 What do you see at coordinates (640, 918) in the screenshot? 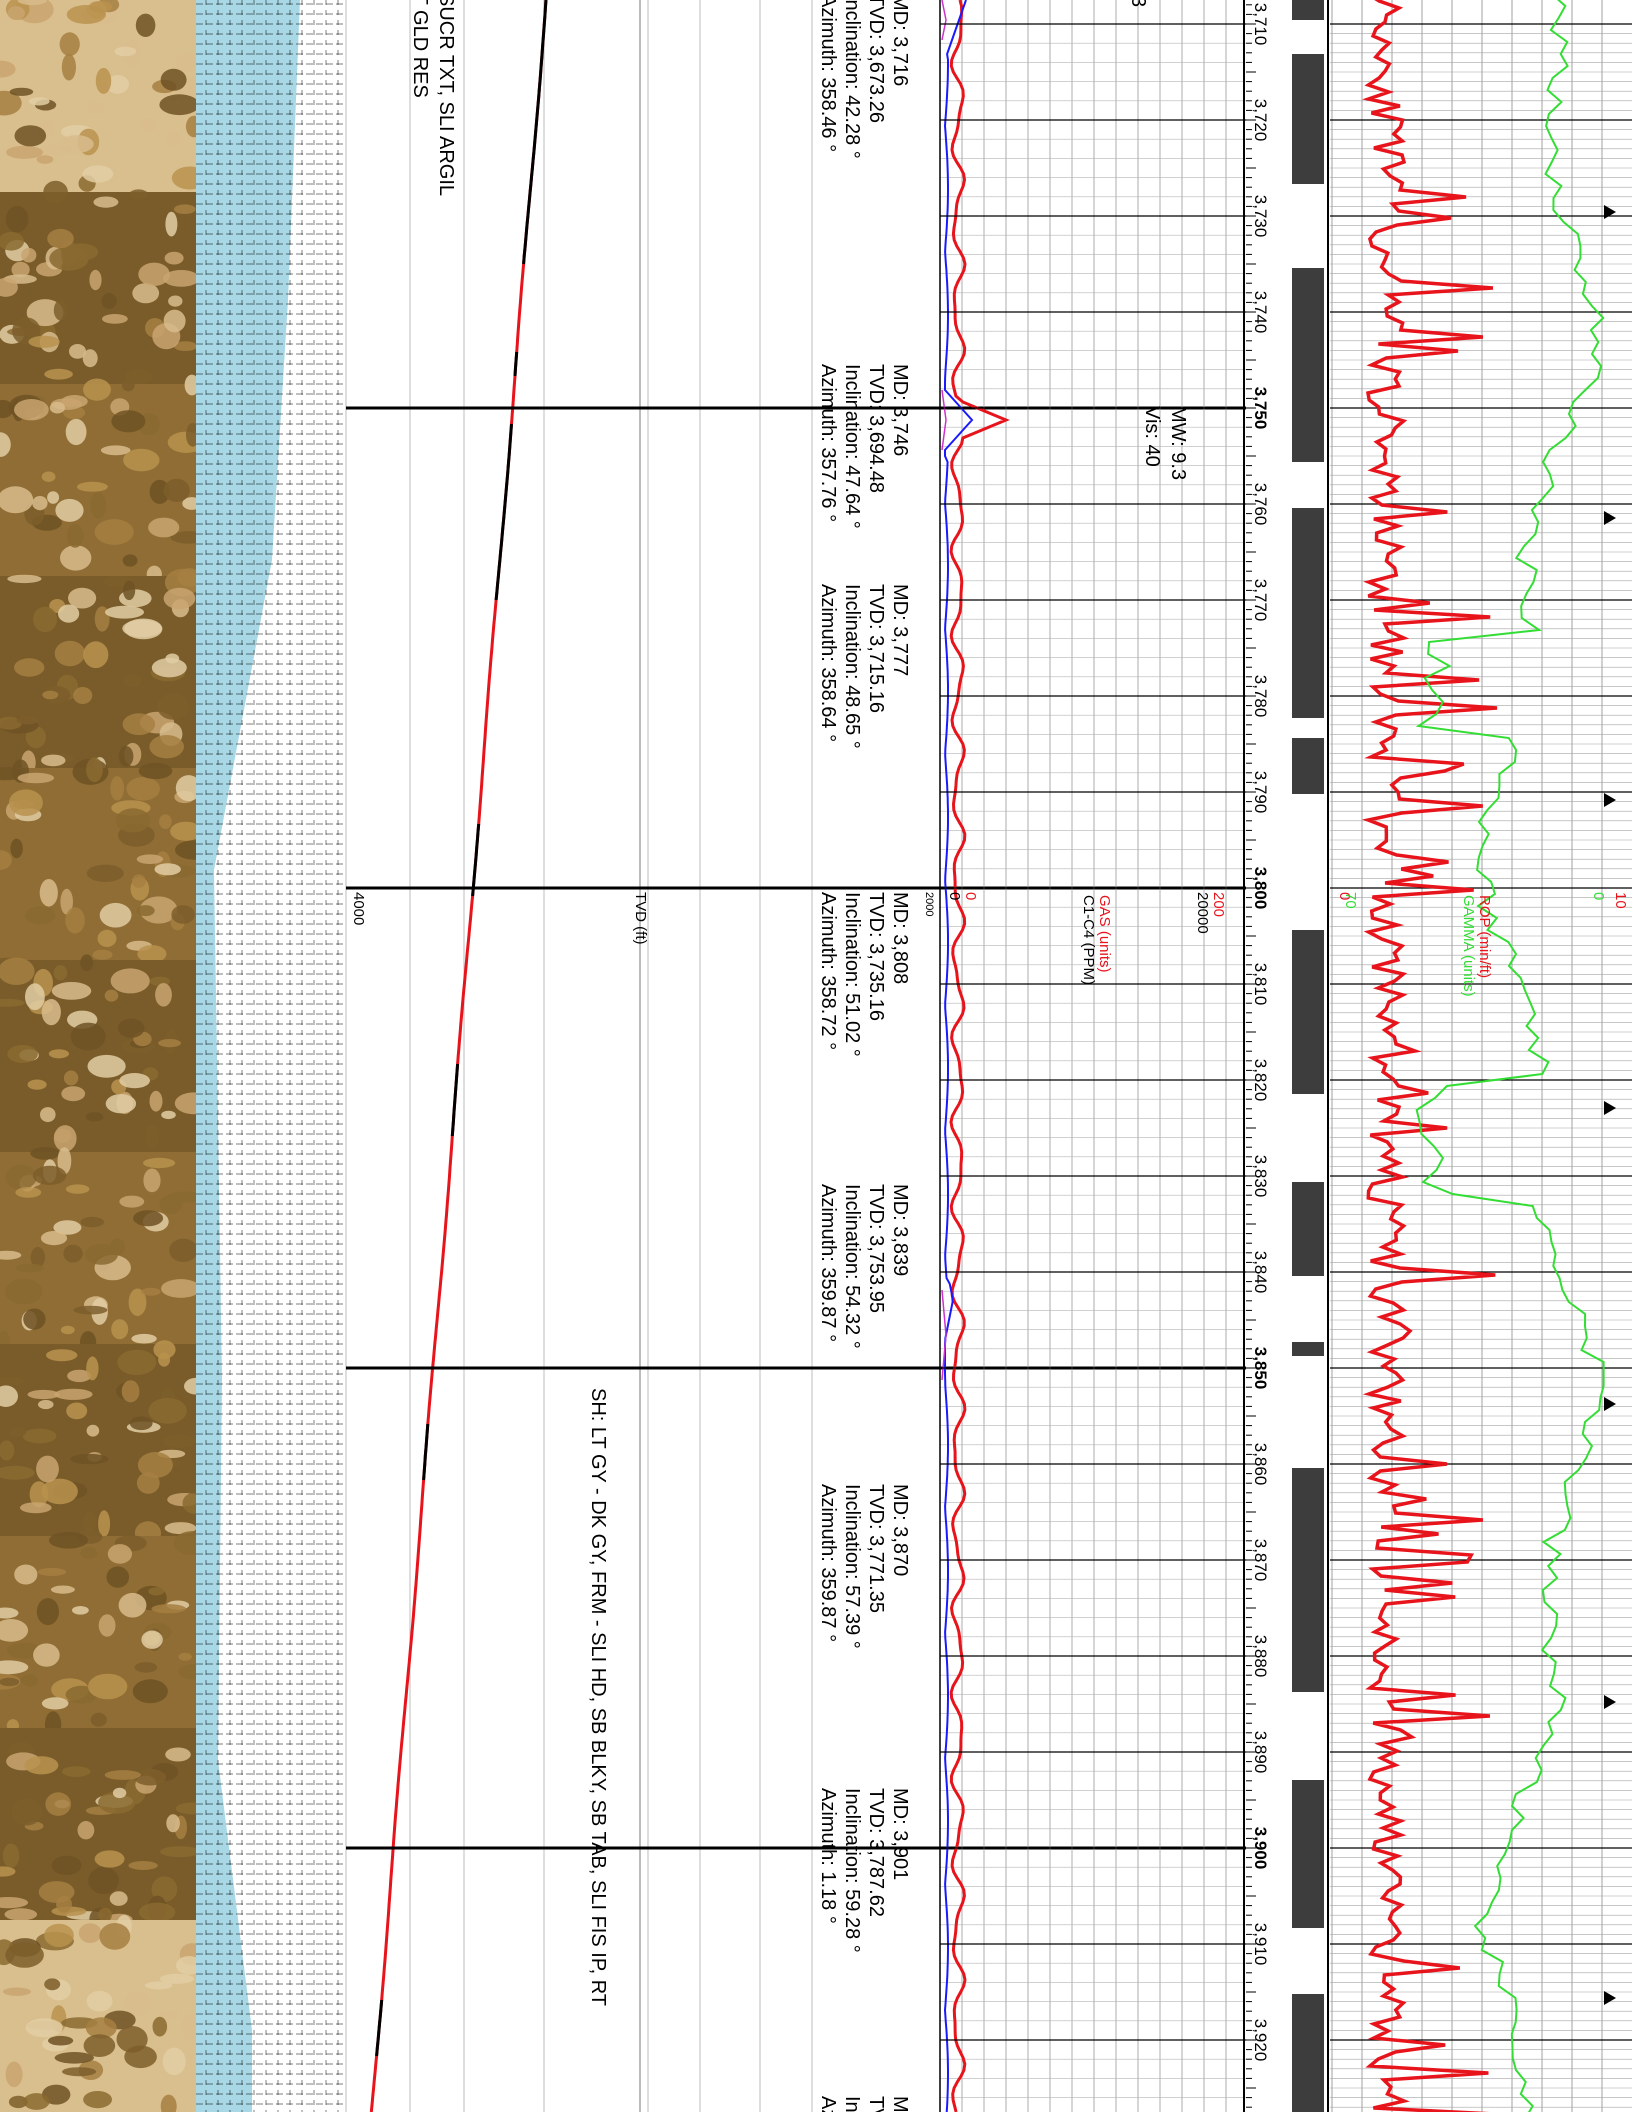
I see `tvd-track-title: TVD (ft)` at bounding box center [640, 918].